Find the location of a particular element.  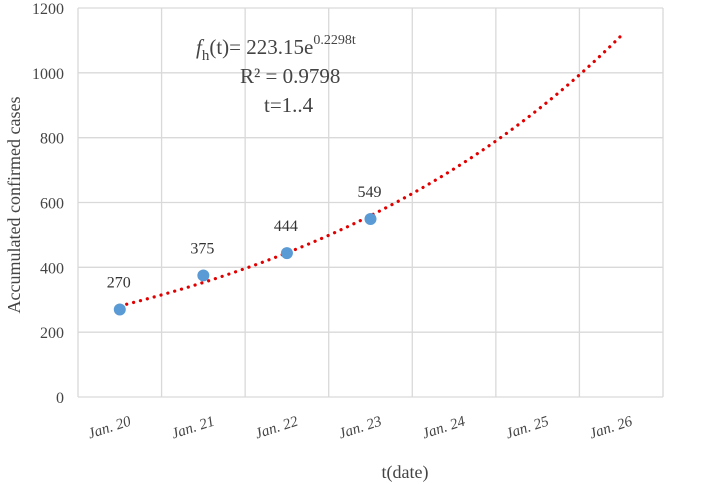

y-tick-label: 200 is located at coordinates (52, 333).